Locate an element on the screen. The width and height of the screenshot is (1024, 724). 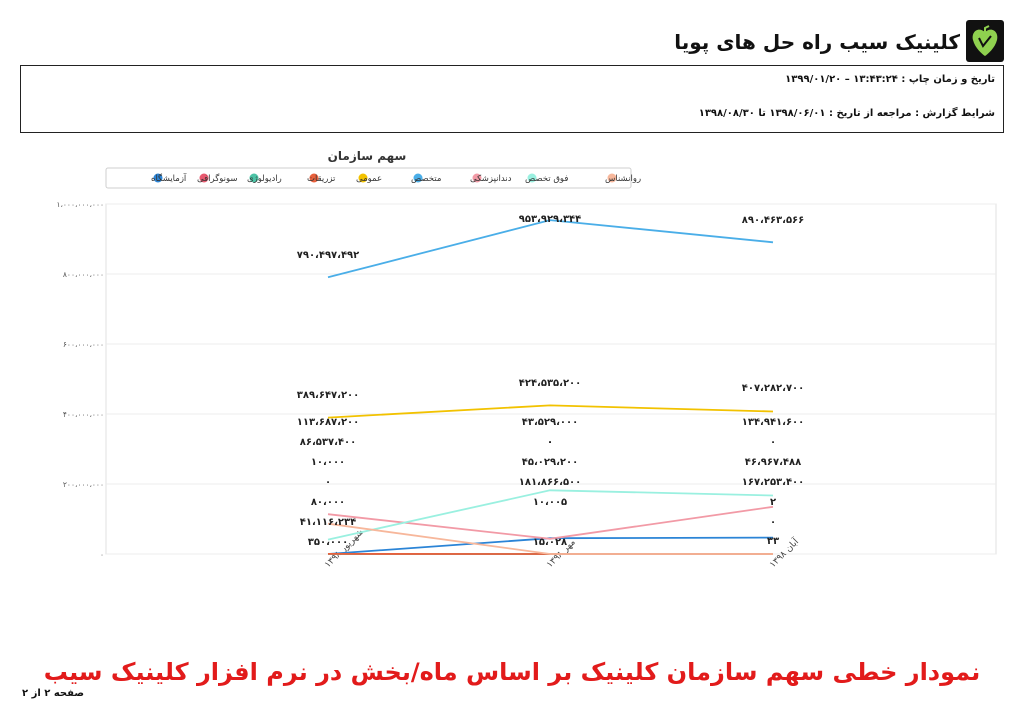
data-label-6-2: ۱۳۴،۹۴۱،۶۰۰ is located at coordinates (773, 422).